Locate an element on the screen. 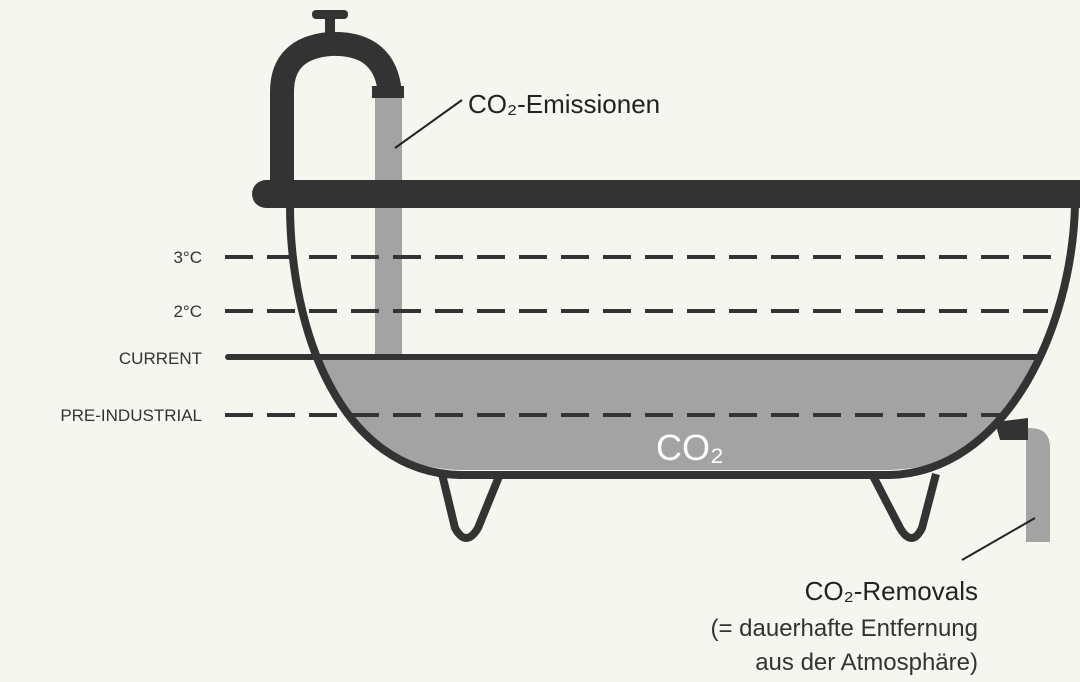 The height and width of the screenshot is (682, 1080). removals-note: (= dauerhafte Entfernung is located at coordinates (844, 628).